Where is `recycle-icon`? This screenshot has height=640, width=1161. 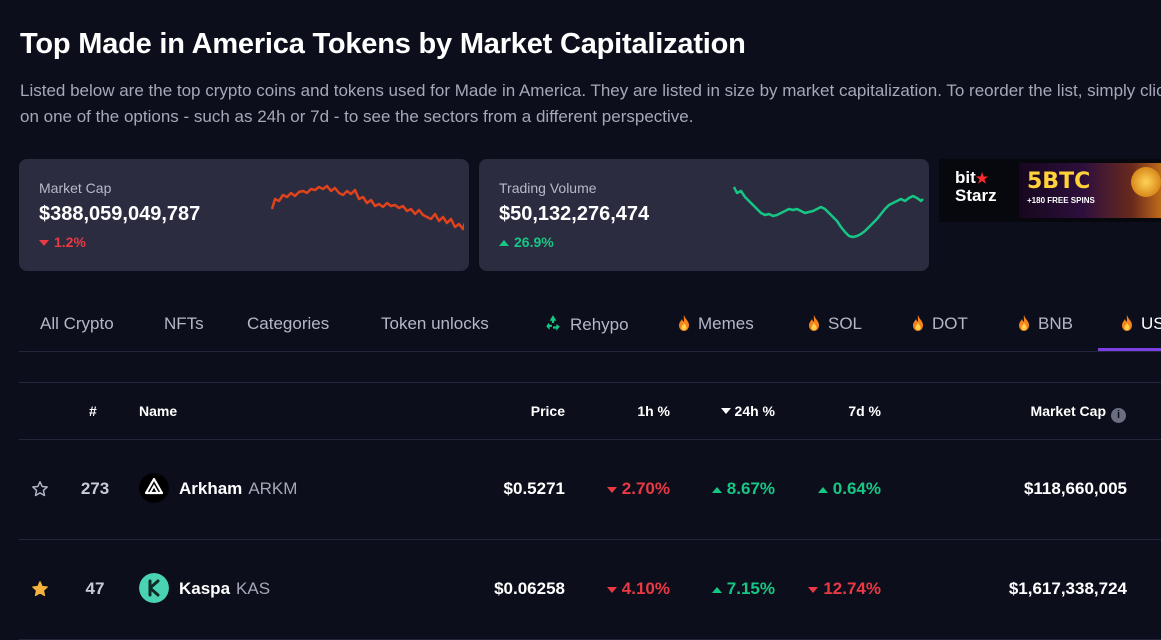 recycle-icon is located at coordinates (553, 323).